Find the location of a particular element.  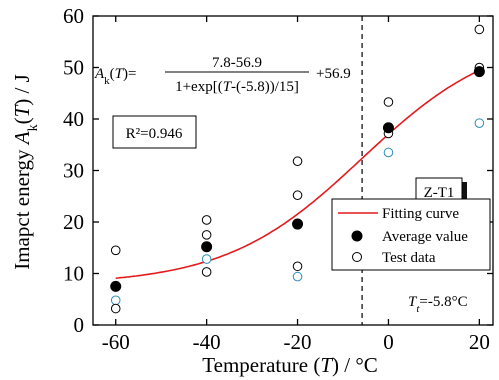

x-tick-label: -20 is located at coordinates (298, 342).